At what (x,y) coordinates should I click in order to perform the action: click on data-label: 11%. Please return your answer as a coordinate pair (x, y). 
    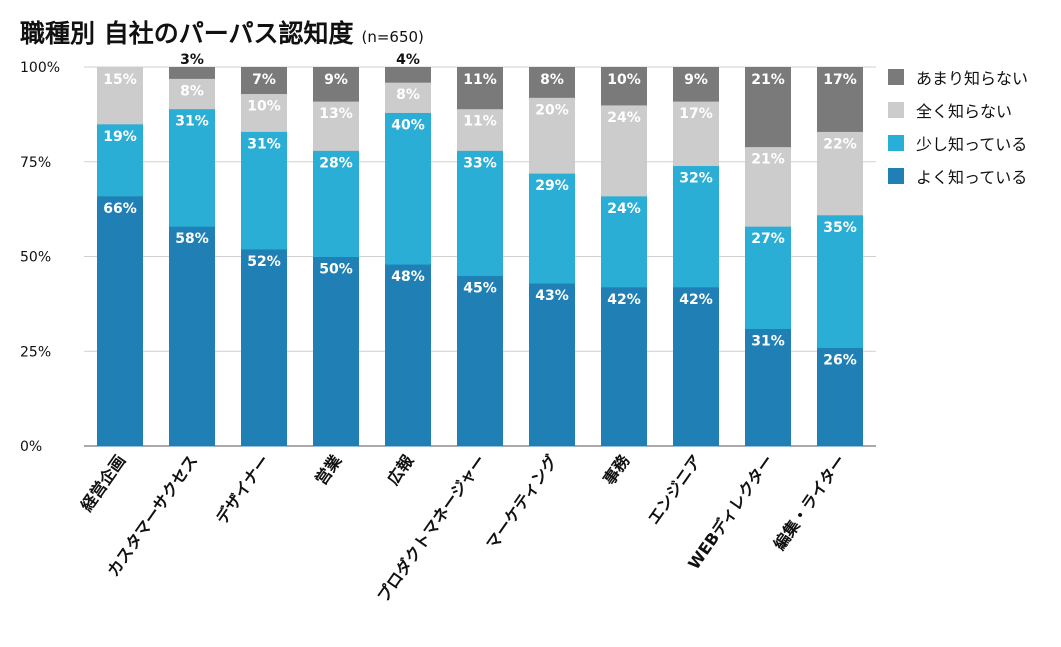
    Looking at the image, I should click on (480, 80).